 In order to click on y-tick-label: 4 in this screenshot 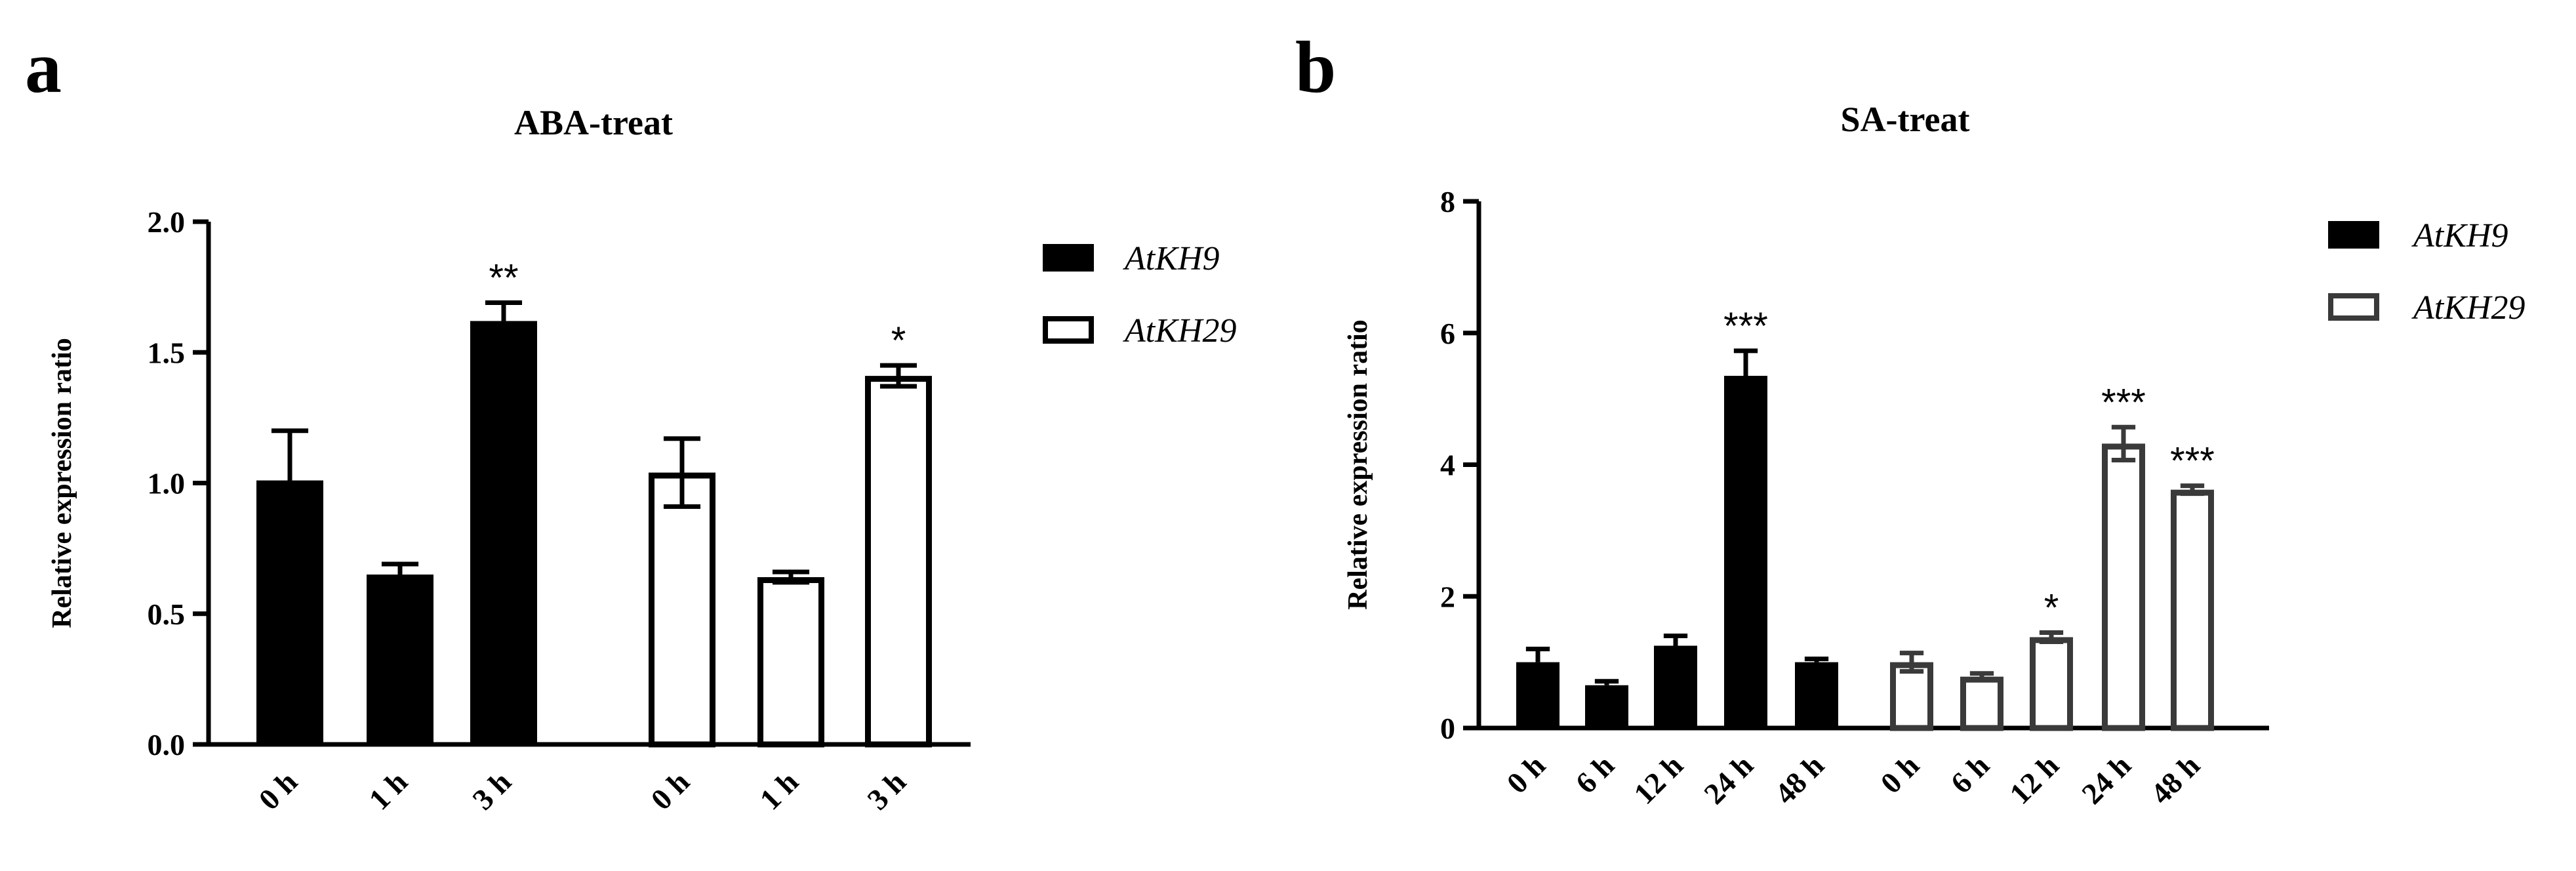, I will do `click(1447, 465)`.